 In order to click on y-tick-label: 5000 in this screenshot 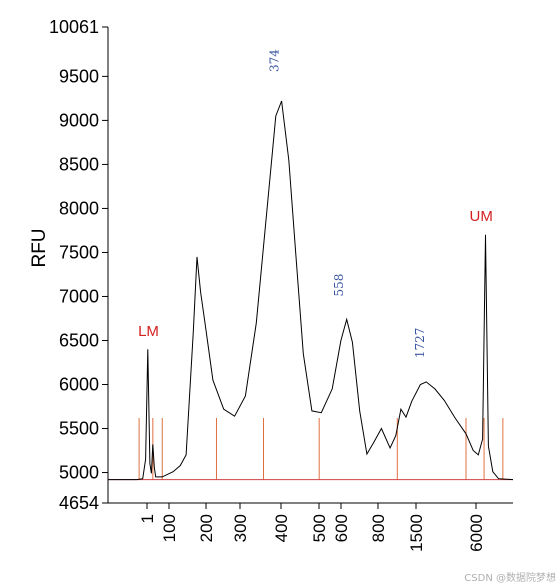, I will do `click(79, 473)`.